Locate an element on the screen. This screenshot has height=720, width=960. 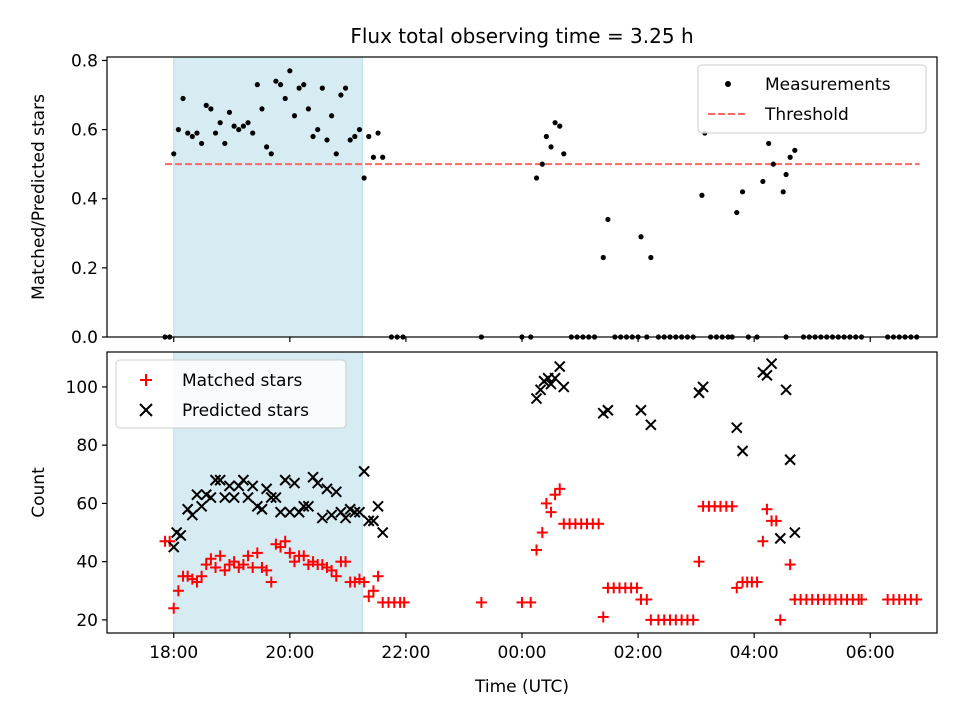
y-tick-label: 40 is located at coordinates (87, 563).